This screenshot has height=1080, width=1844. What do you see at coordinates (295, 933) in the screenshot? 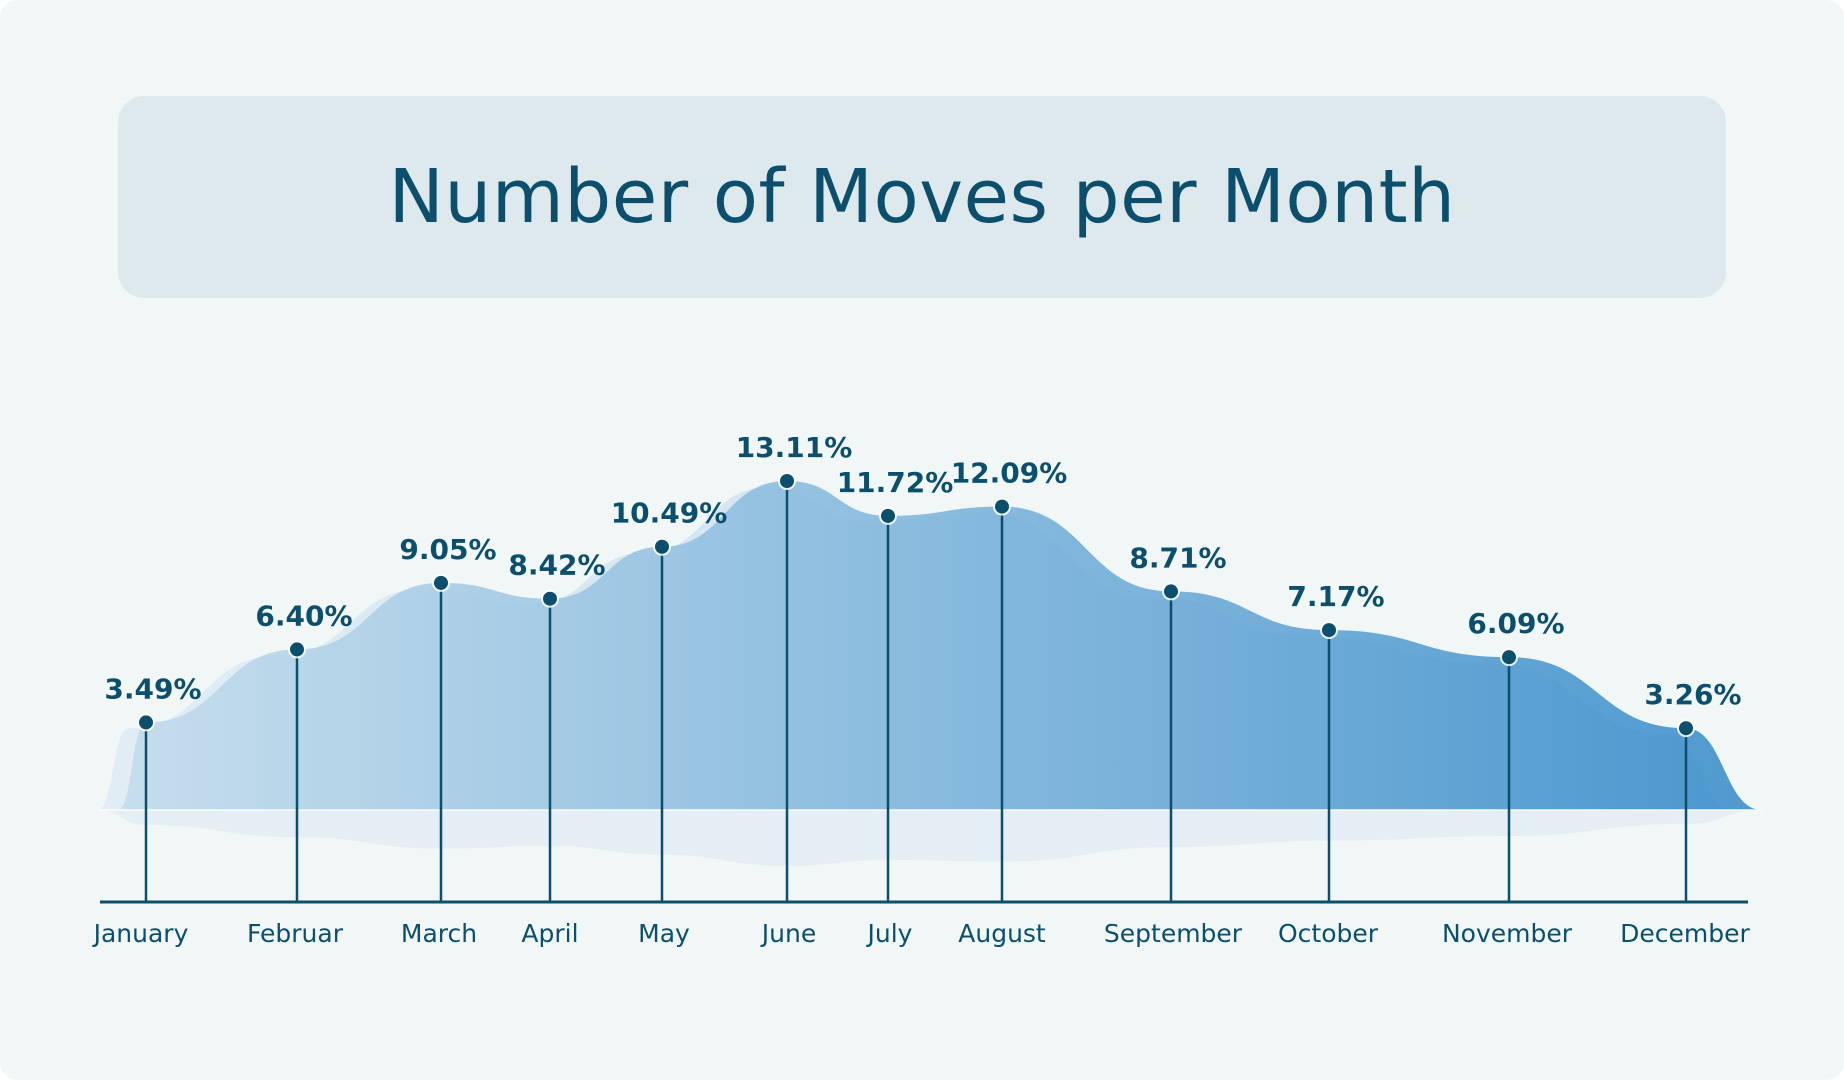
I see `x-tick-label-februar: Februar` at bounding box center [295, 933].